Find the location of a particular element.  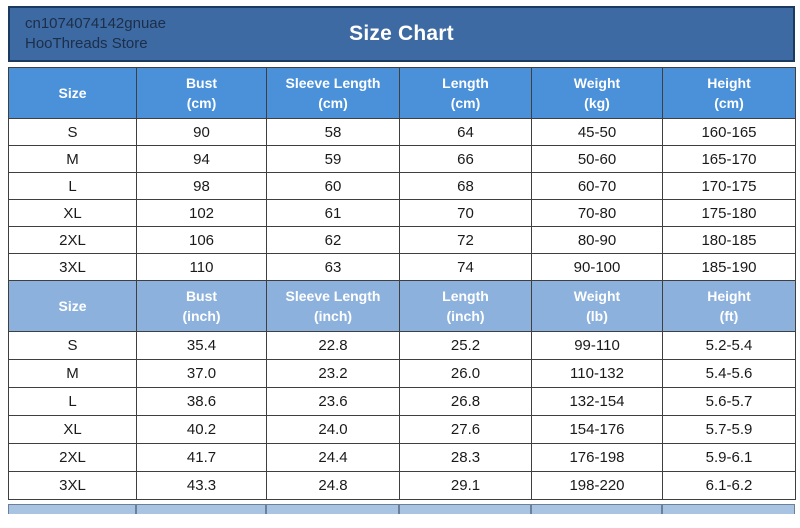

value-cell: 29.1 is located at coordinates (465, 485).